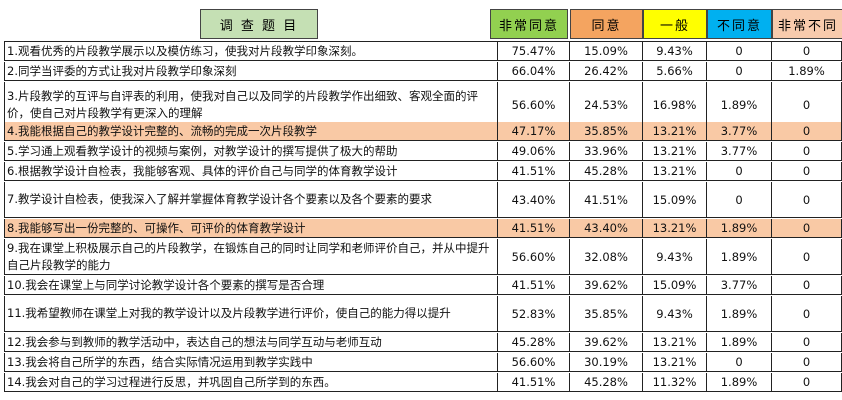 The height and width of the screenshot is (400, 842). What do you see at coordinates (423, 41) in the screenshot?
I see `table-top-border` at bounding box center [423, 41].